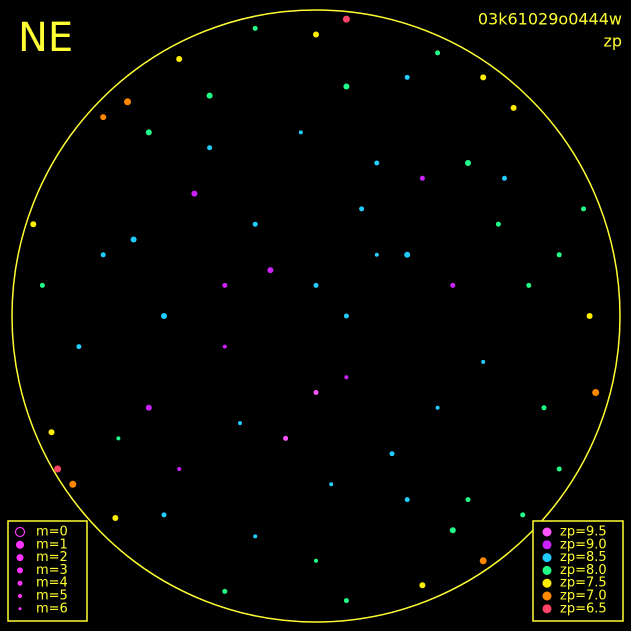 The height and width of the screenshot is (631, 631). What do you see at coordinates (583, 608) in the screenshot?
I see `zp-legend-label: zp=6.5` at bounding box center [583, 608].